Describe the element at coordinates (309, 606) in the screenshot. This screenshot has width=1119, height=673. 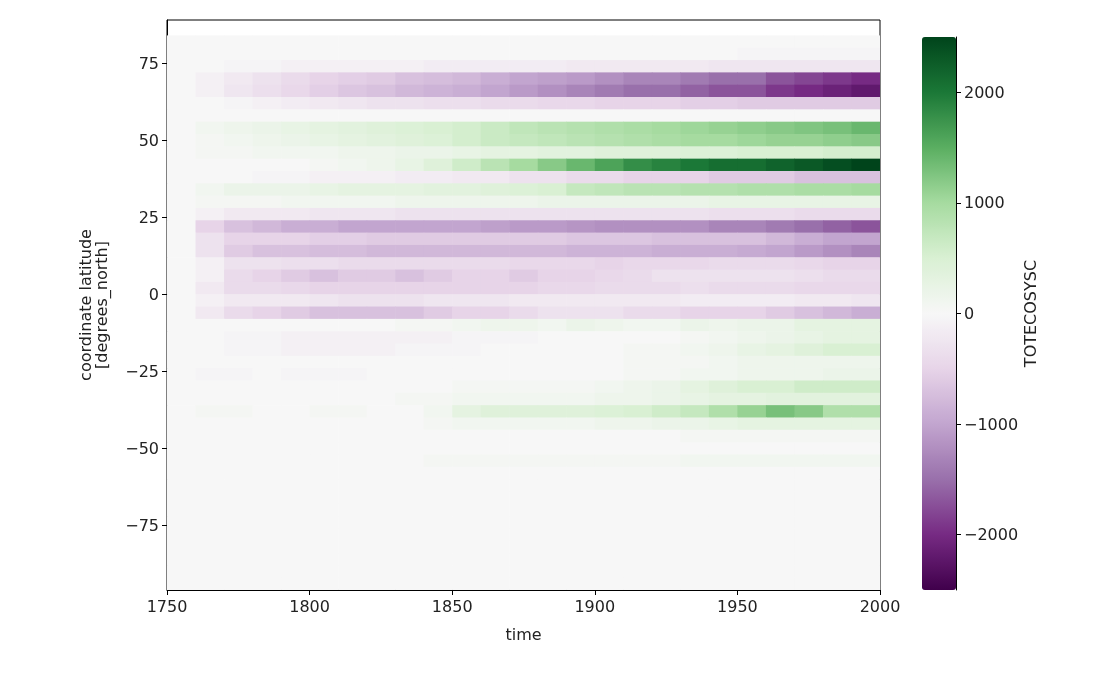
I see `x-tick-label: 1800` at that location.